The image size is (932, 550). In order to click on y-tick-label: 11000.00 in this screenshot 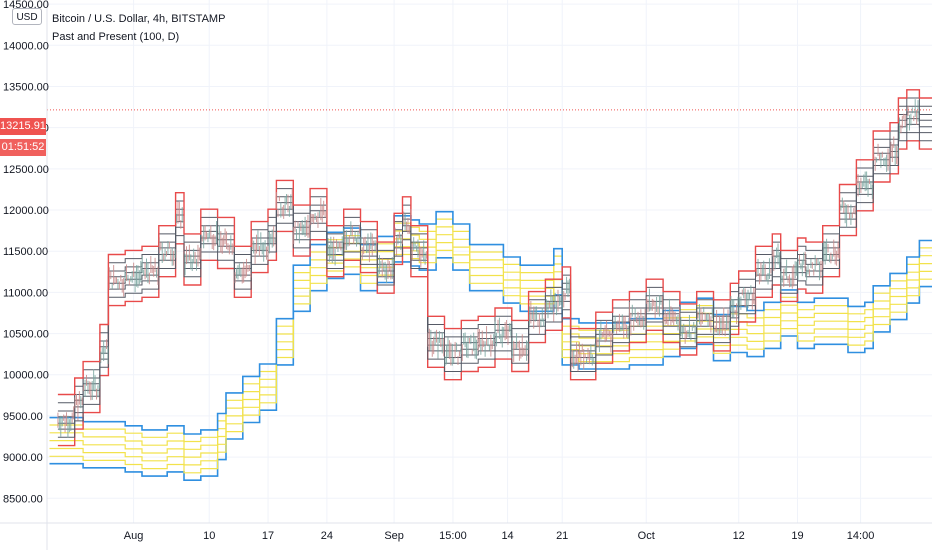, I will do `click(25, 293)`.